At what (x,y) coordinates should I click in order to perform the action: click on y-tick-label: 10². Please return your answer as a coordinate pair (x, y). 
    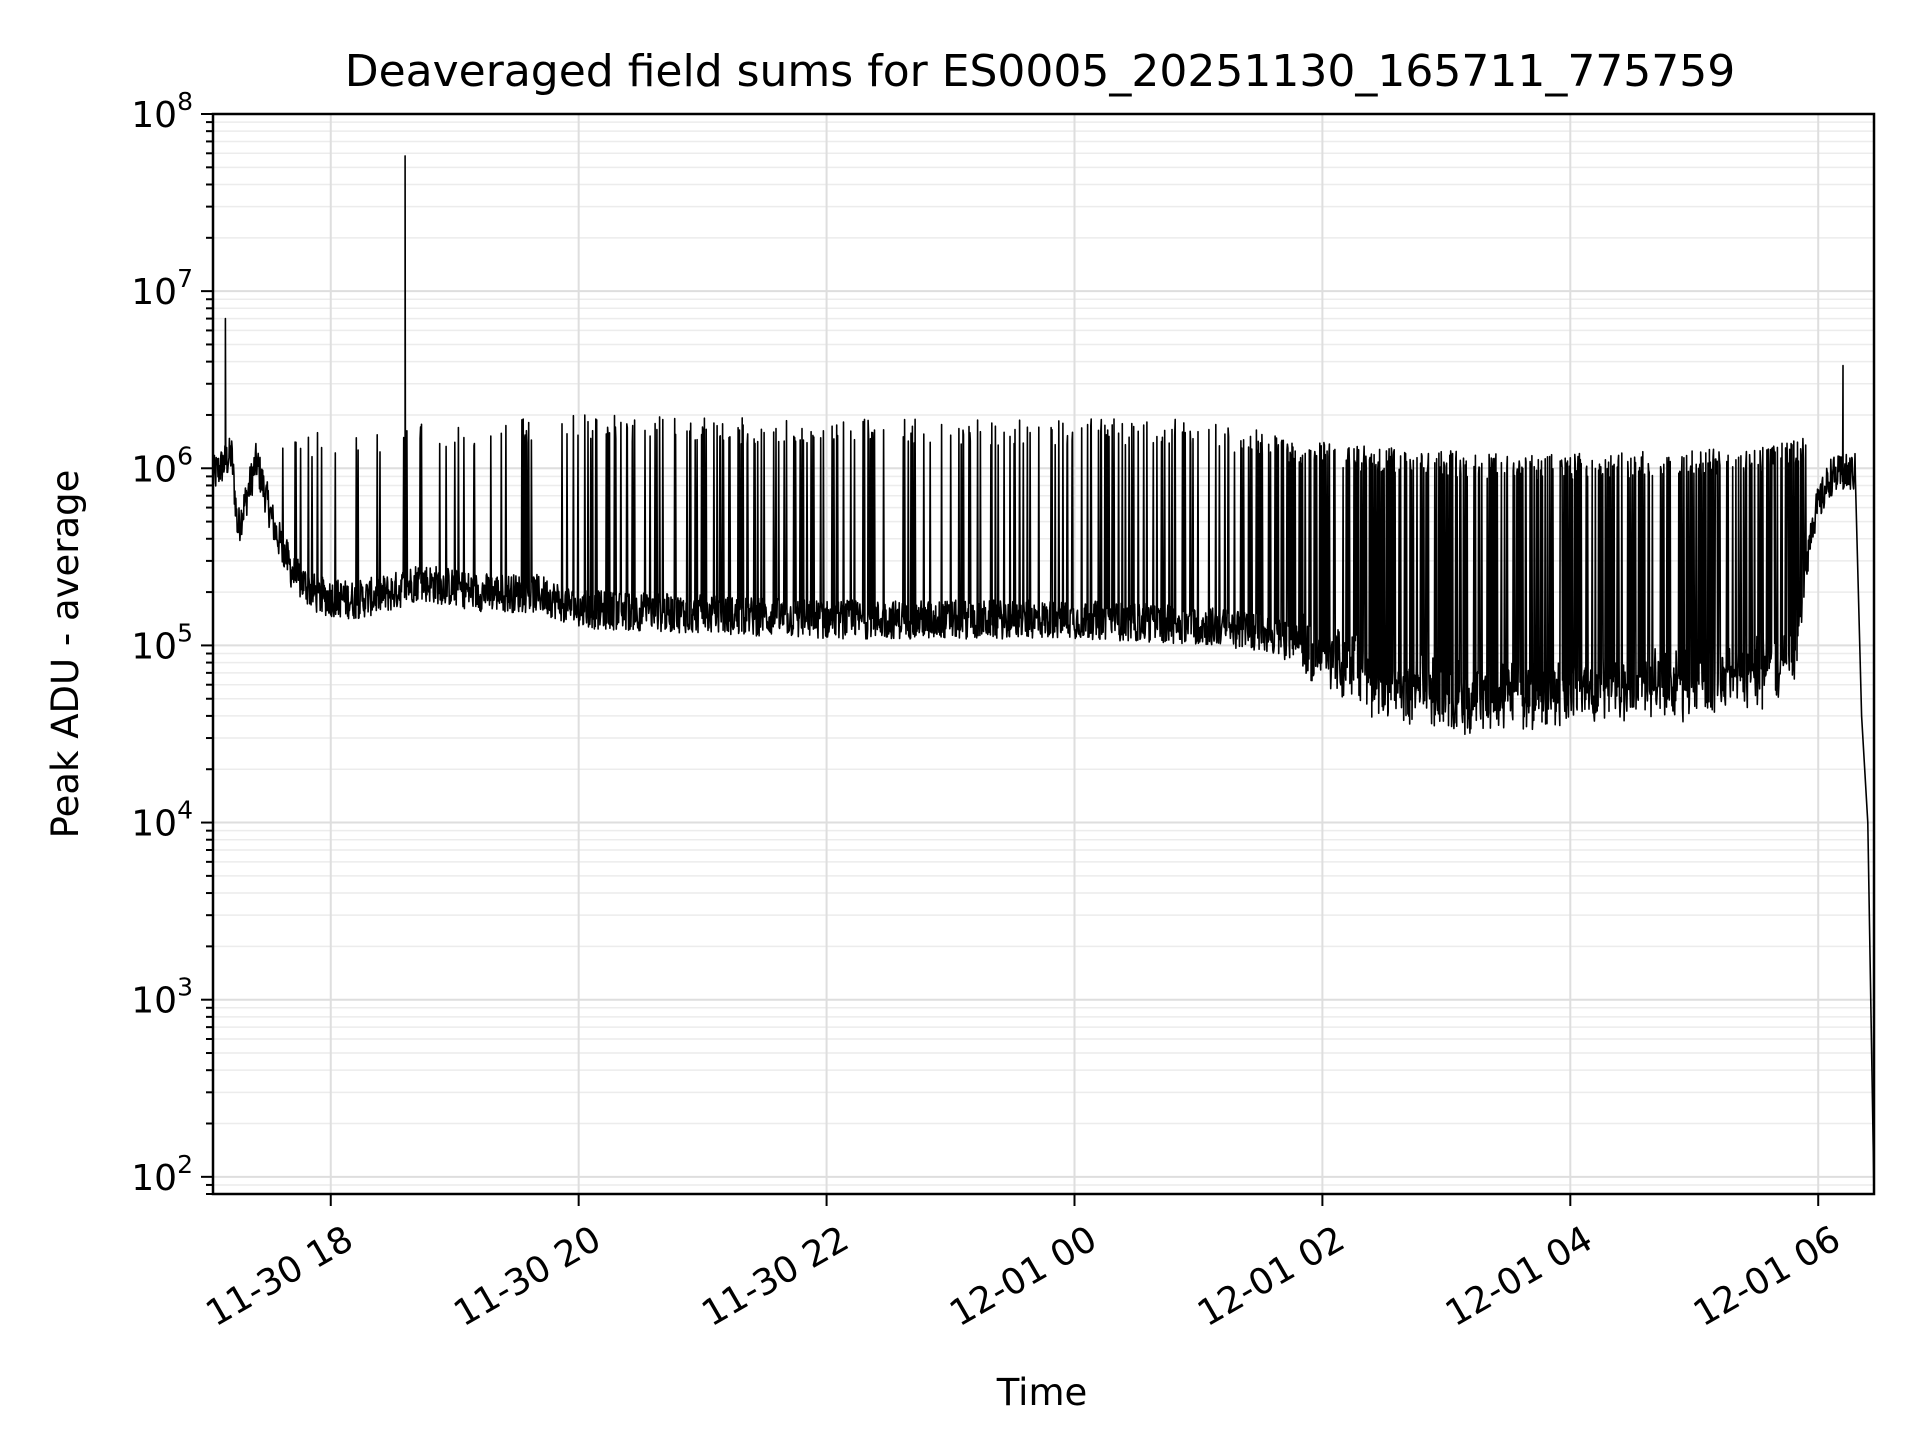
    Looking at the image, I should click on (162, 1174).